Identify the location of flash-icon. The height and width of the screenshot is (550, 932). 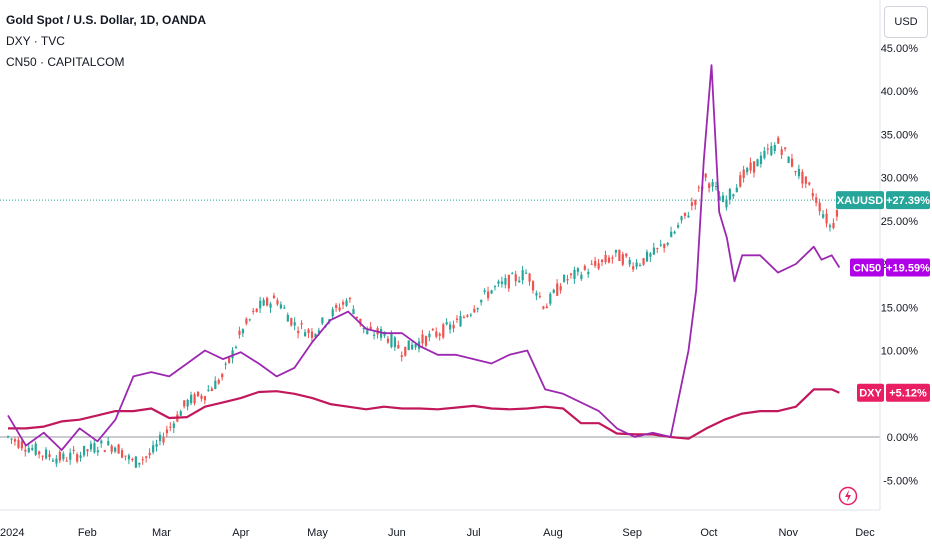
(848, 496).